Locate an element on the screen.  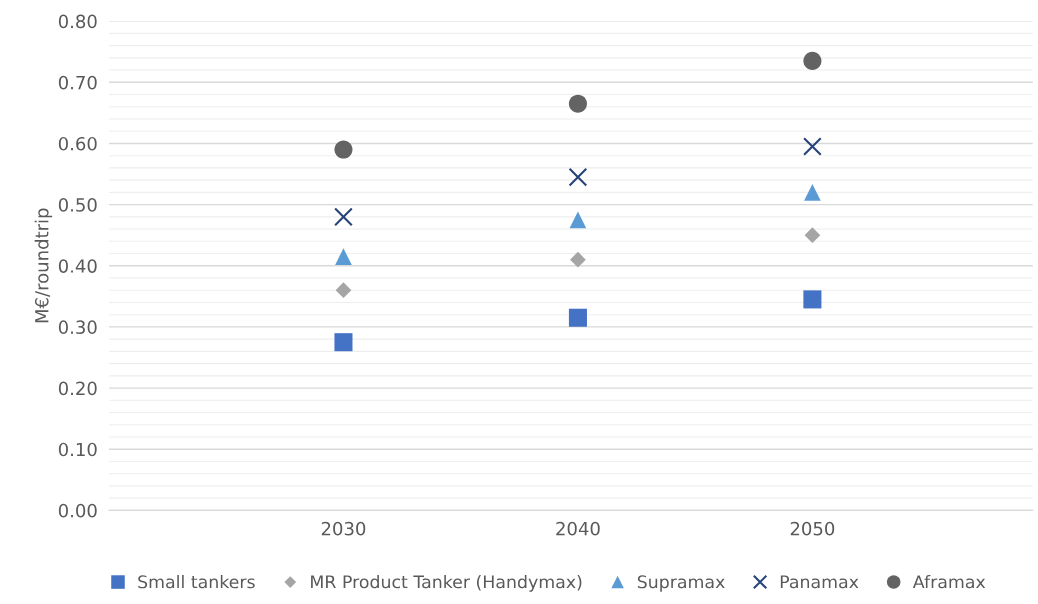
legend-label: Supramax is located at coordinates (681, 583).